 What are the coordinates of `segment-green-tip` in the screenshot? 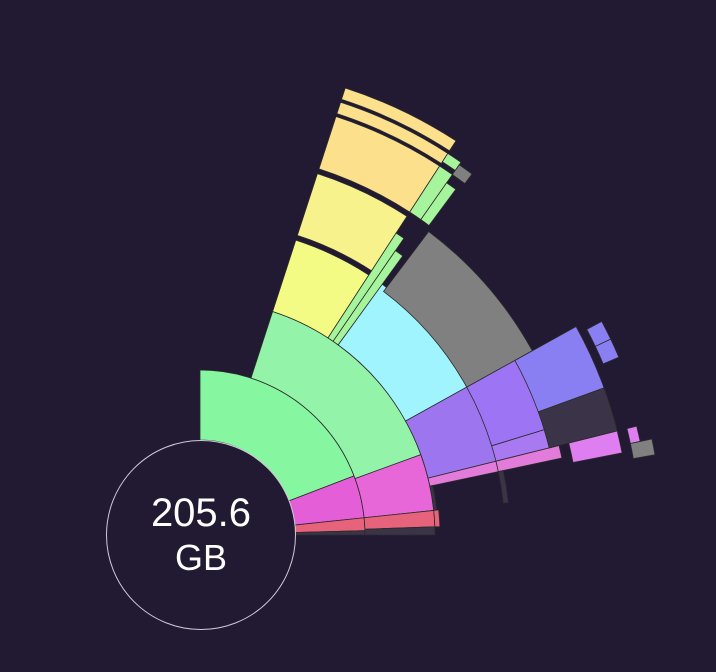 It's located at (451, 162).